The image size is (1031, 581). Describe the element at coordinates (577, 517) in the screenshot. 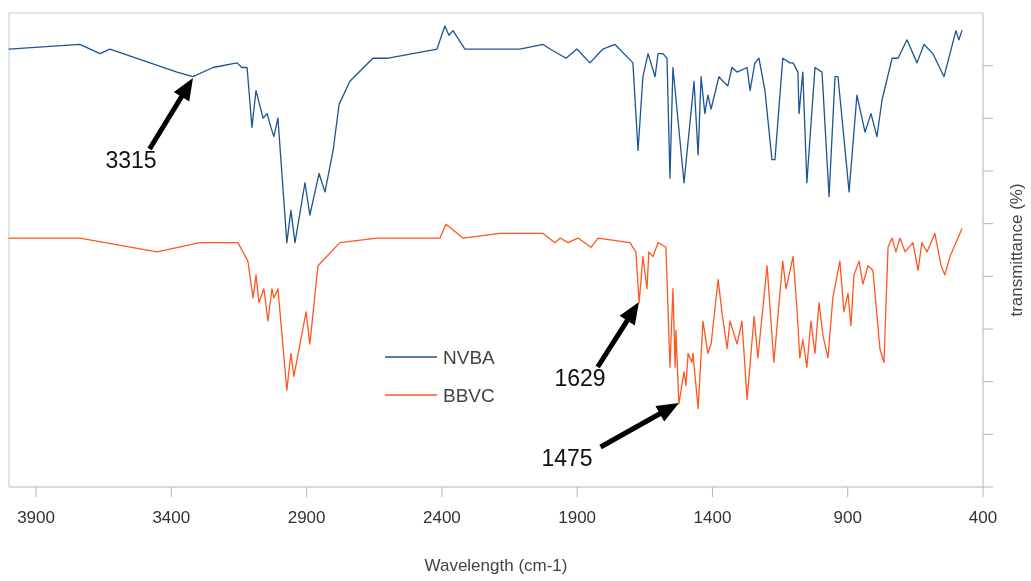

I see `x-tick-label: 1900` at that location.